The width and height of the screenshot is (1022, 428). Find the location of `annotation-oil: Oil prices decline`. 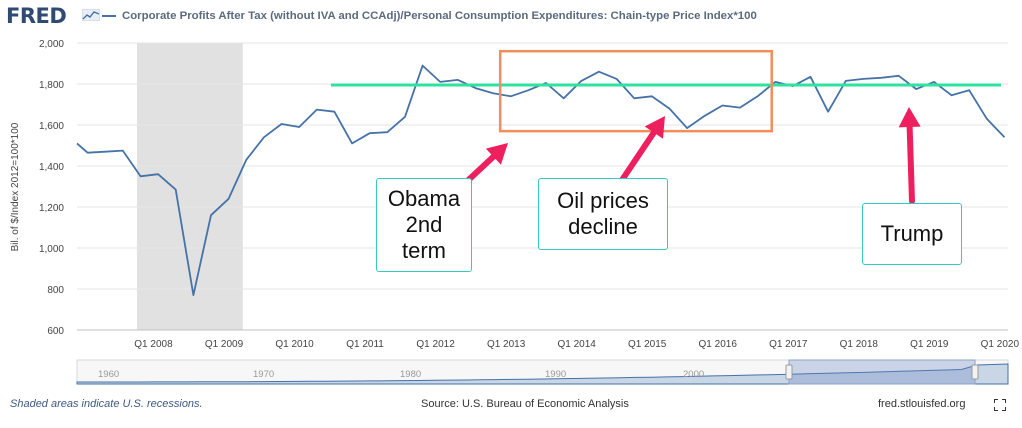

annotation-oil: Oil prices decline is located at coordinates (603, 214).